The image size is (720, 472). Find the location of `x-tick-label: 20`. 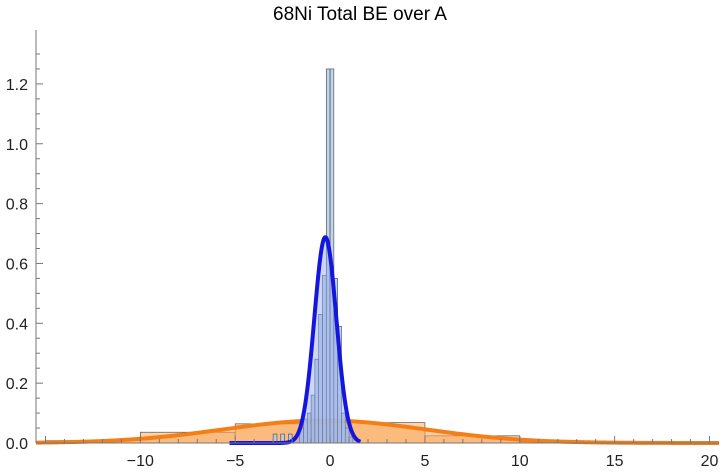

x-tick-label: 20 is located at coordinates (710, 461).